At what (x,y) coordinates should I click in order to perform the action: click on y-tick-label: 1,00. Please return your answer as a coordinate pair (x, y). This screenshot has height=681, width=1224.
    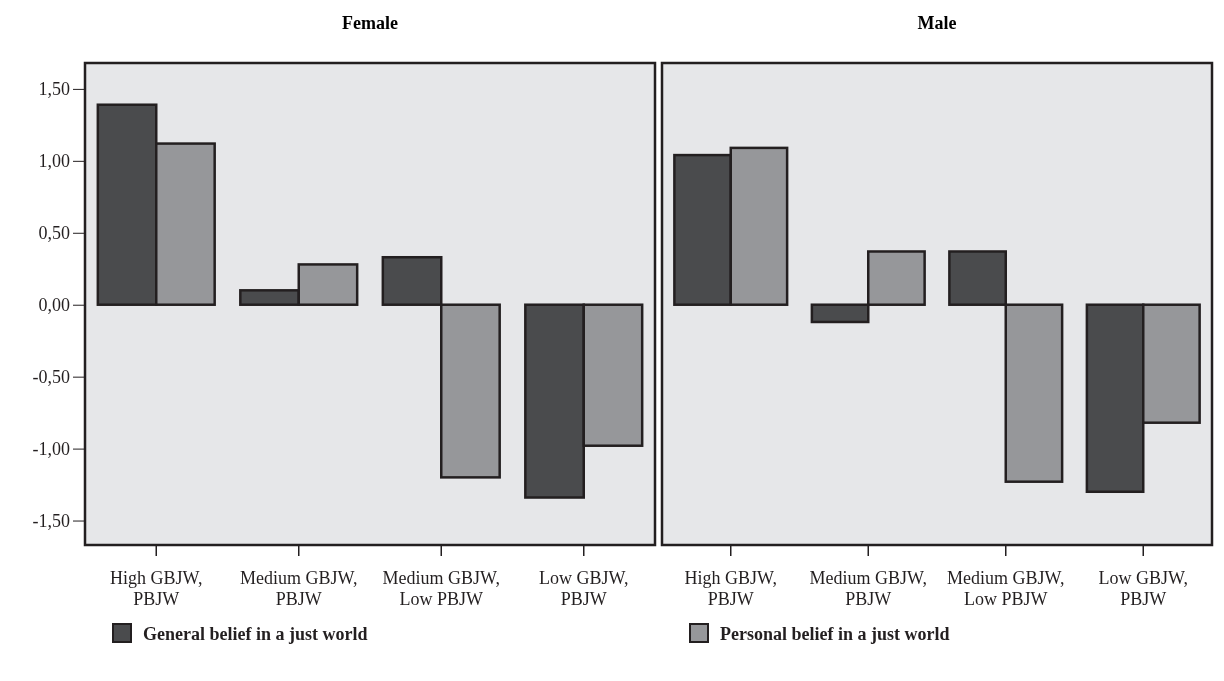
    Looking at the image, I should click on (54, 161).